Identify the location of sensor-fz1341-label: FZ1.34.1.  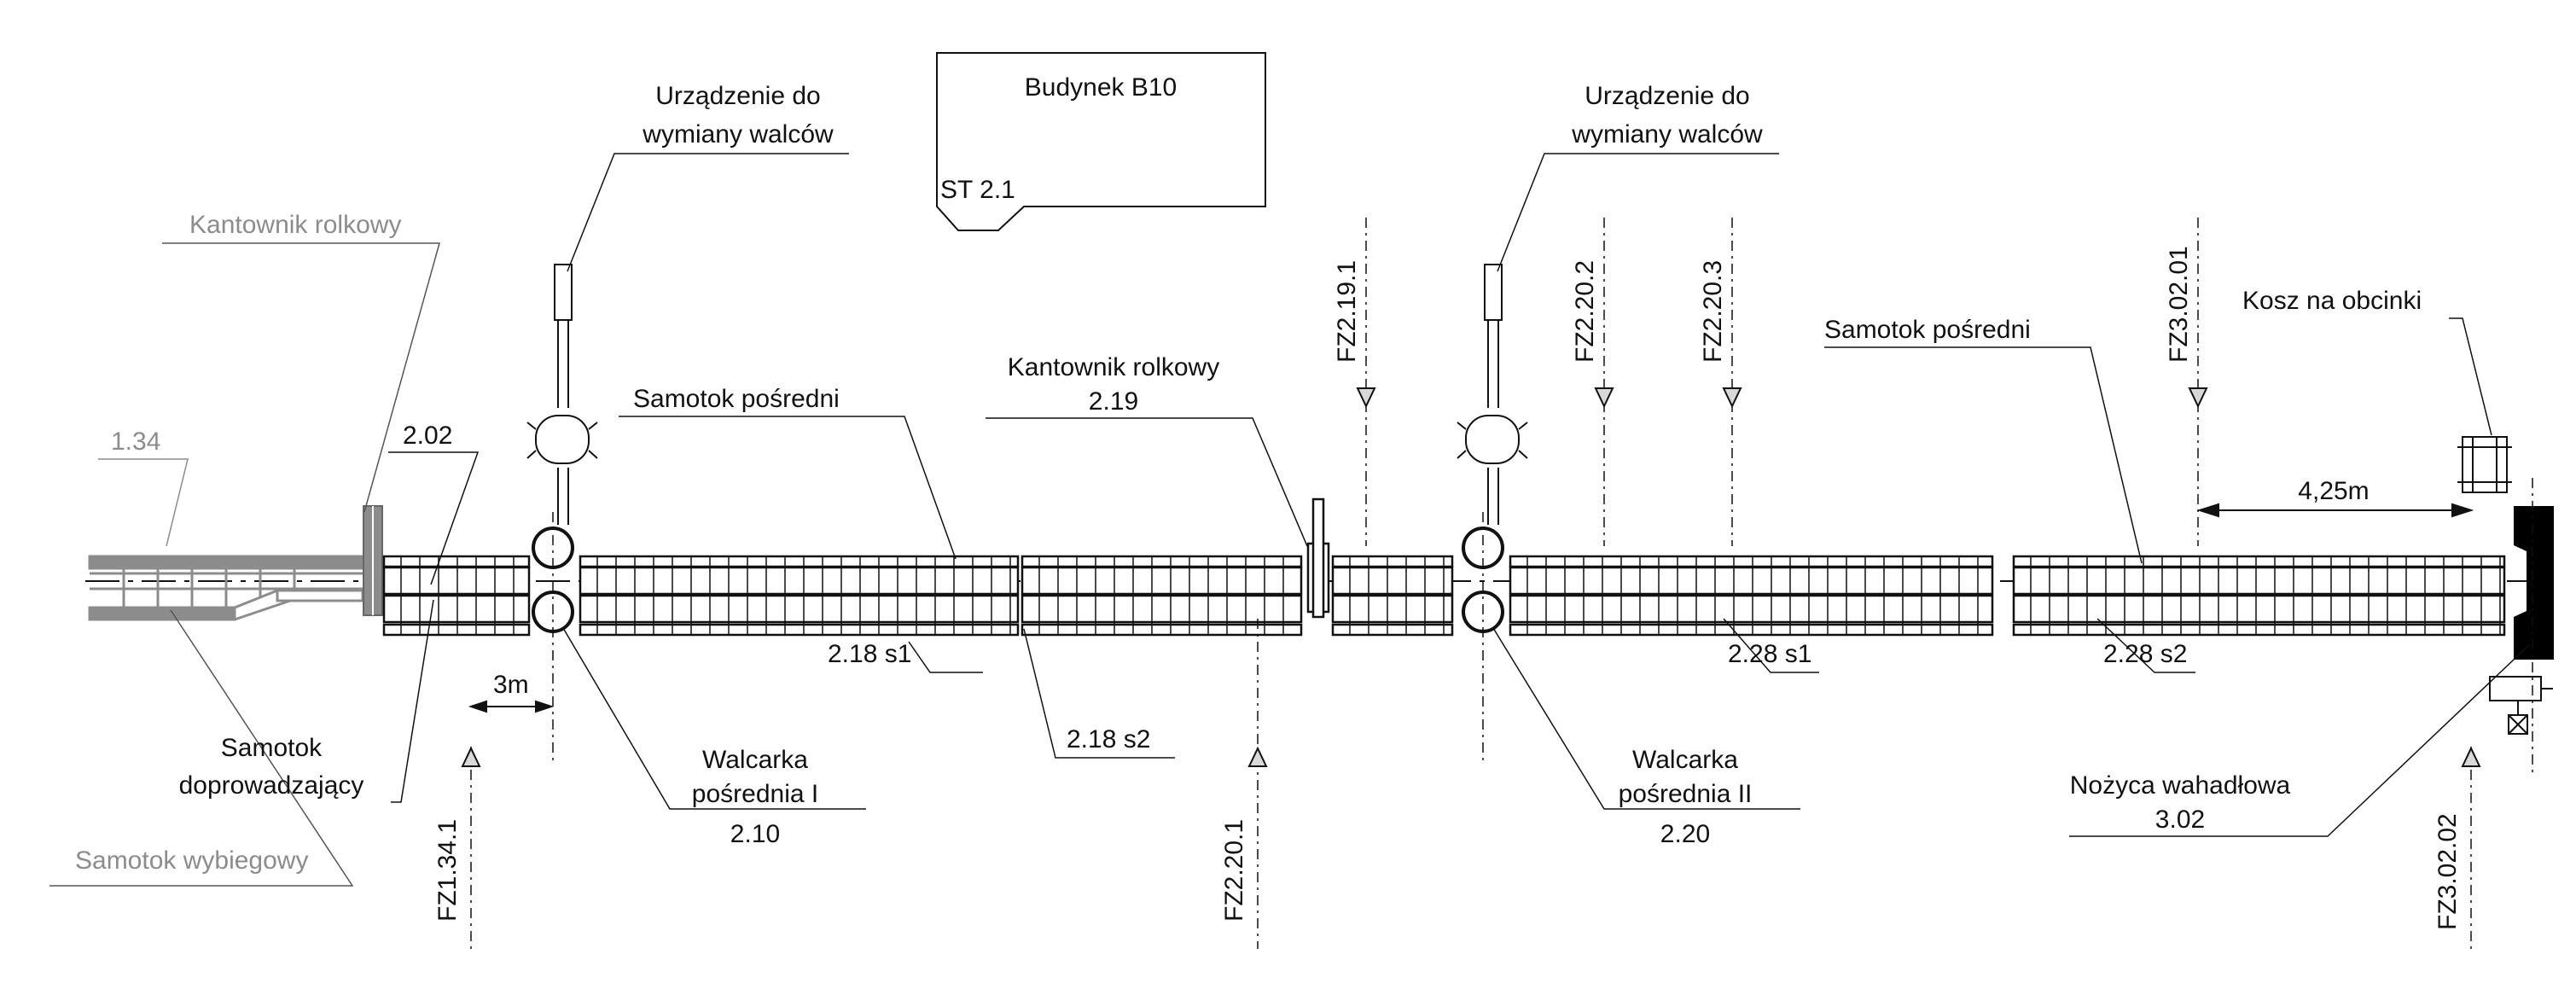
(448, 870).